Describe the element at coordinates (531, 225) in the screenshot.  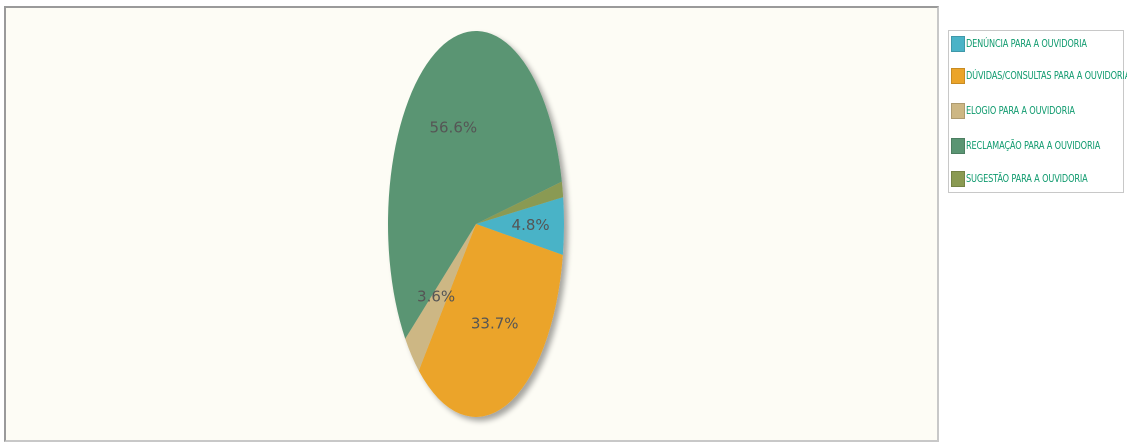
I see `slice-data-label: 4.8%` at that location.